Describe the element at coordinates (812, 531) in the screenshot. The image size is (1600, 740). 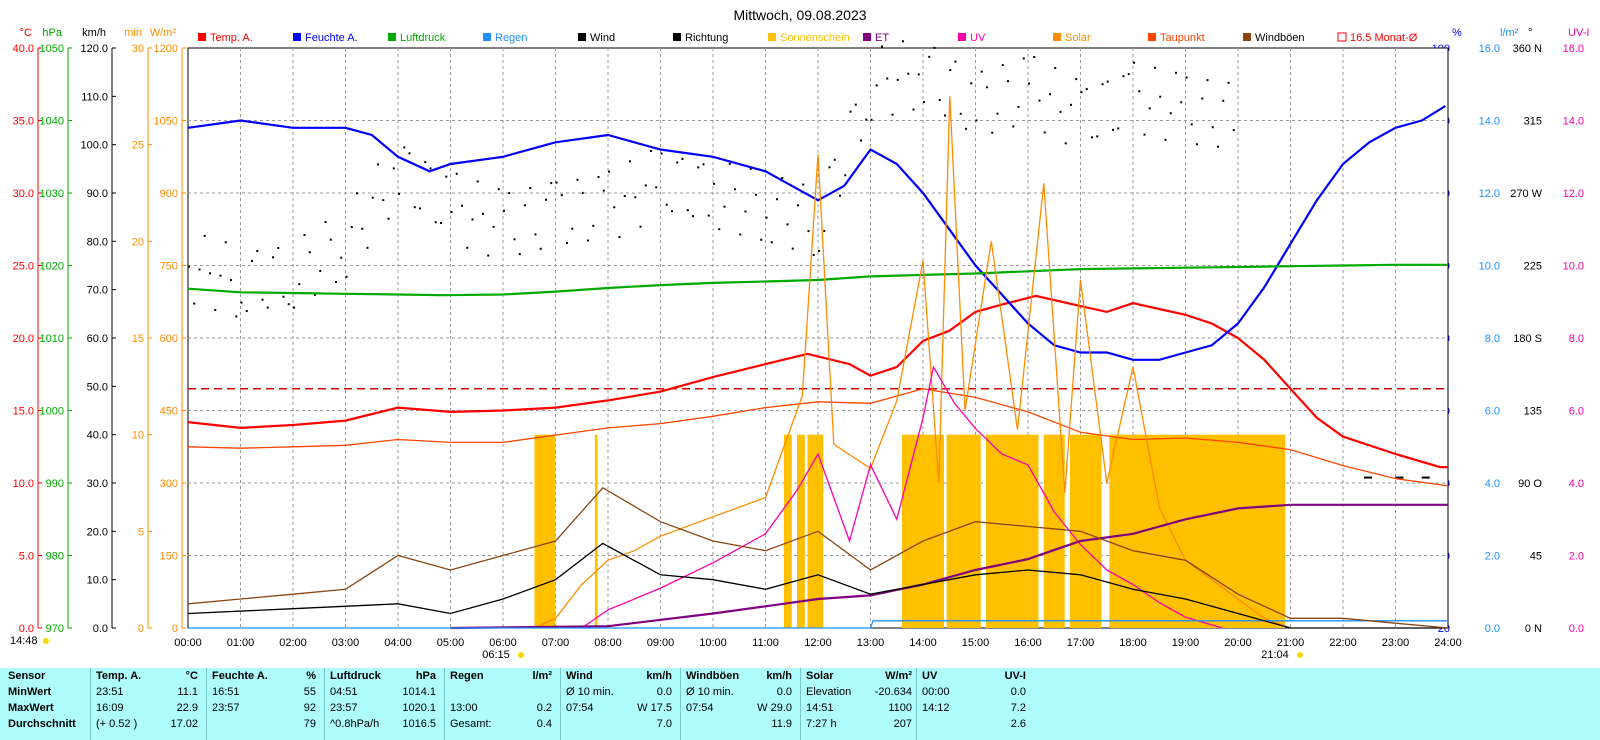
I see `sunshine-bar` at that location.